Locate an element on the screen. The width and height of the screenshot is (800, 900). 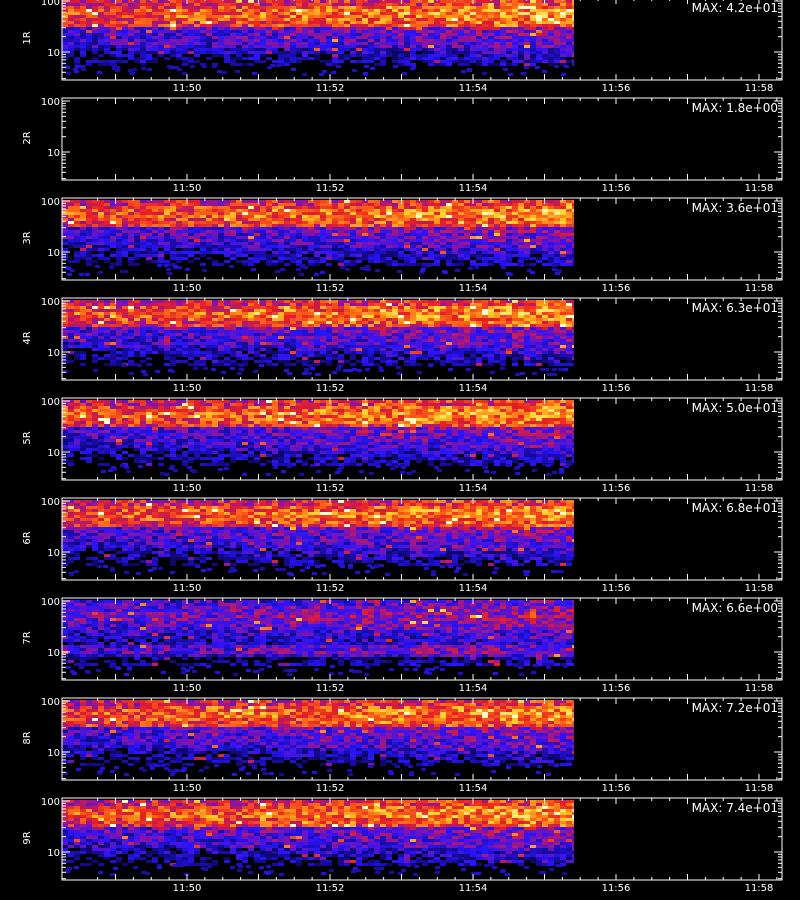
panel-label: 6R is located at coordinates (27, 537).